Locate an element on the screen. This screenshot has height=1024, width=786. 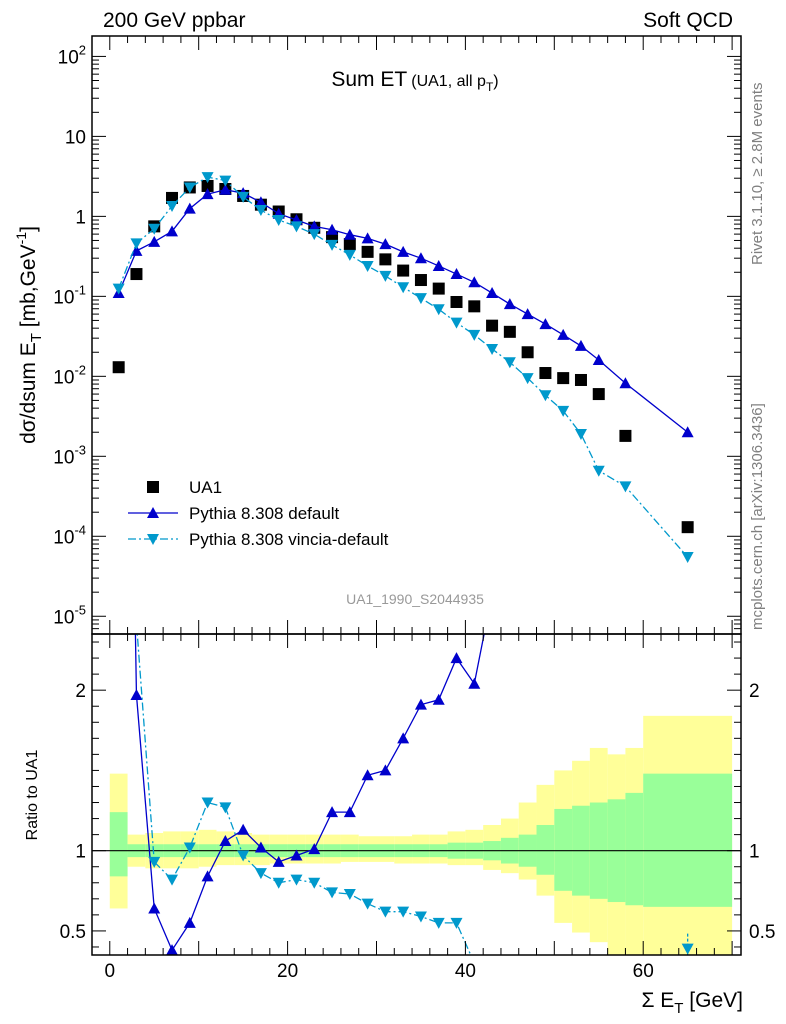
header-left: 200 GeV ppbar is located at coordinates (174, 20).